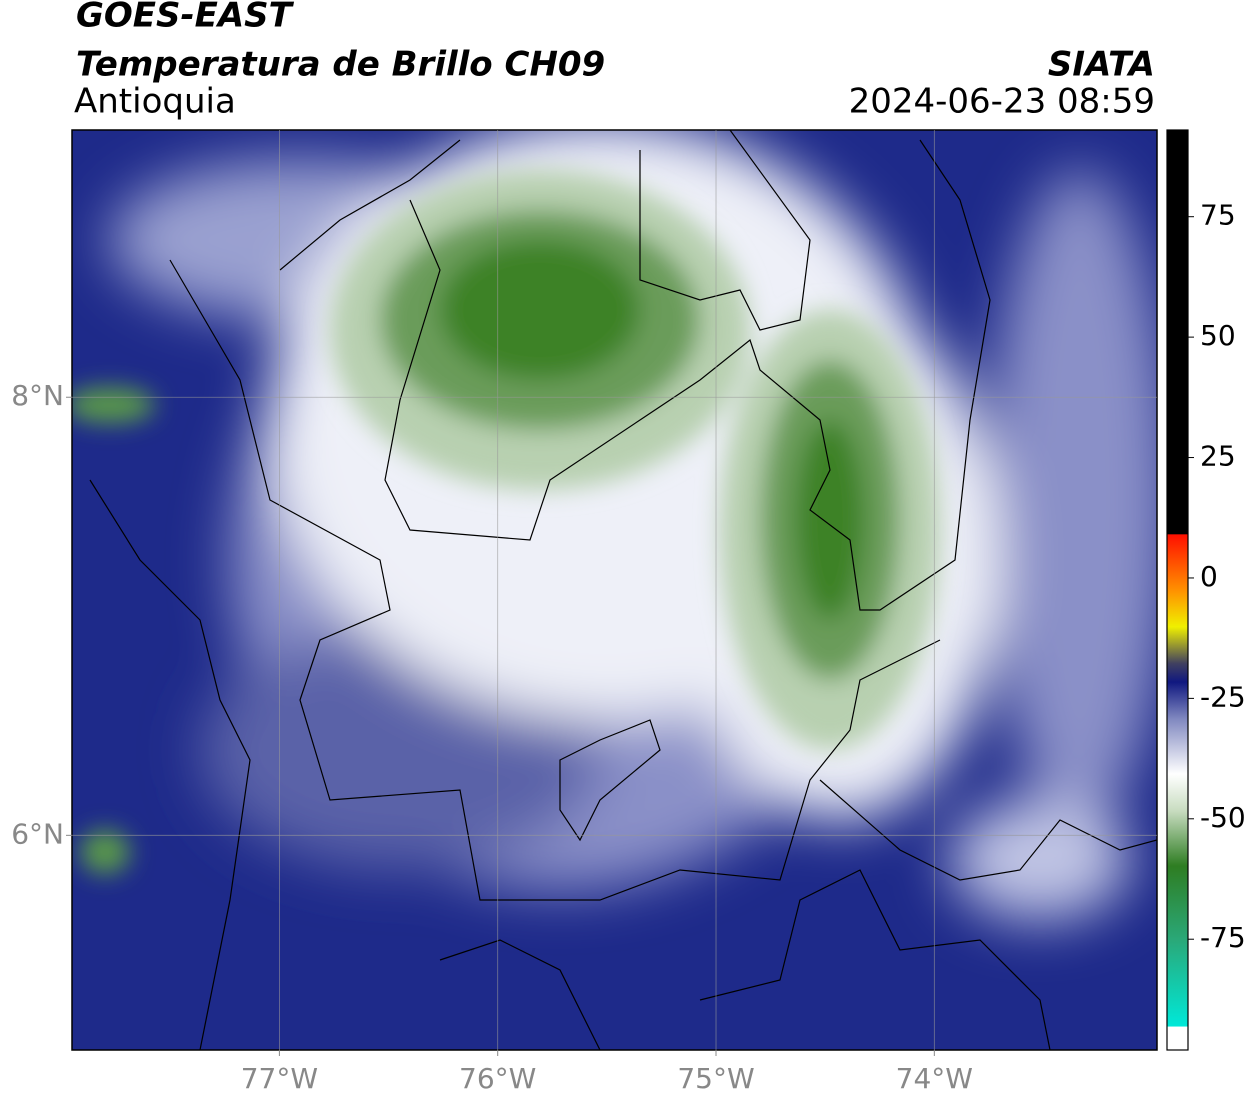 The width and height of the screenshot is (1252, 1103). Describe the element at coordinates (715, 1078) in the screenshot. I see `x-tick-label: 75°W` at that location.